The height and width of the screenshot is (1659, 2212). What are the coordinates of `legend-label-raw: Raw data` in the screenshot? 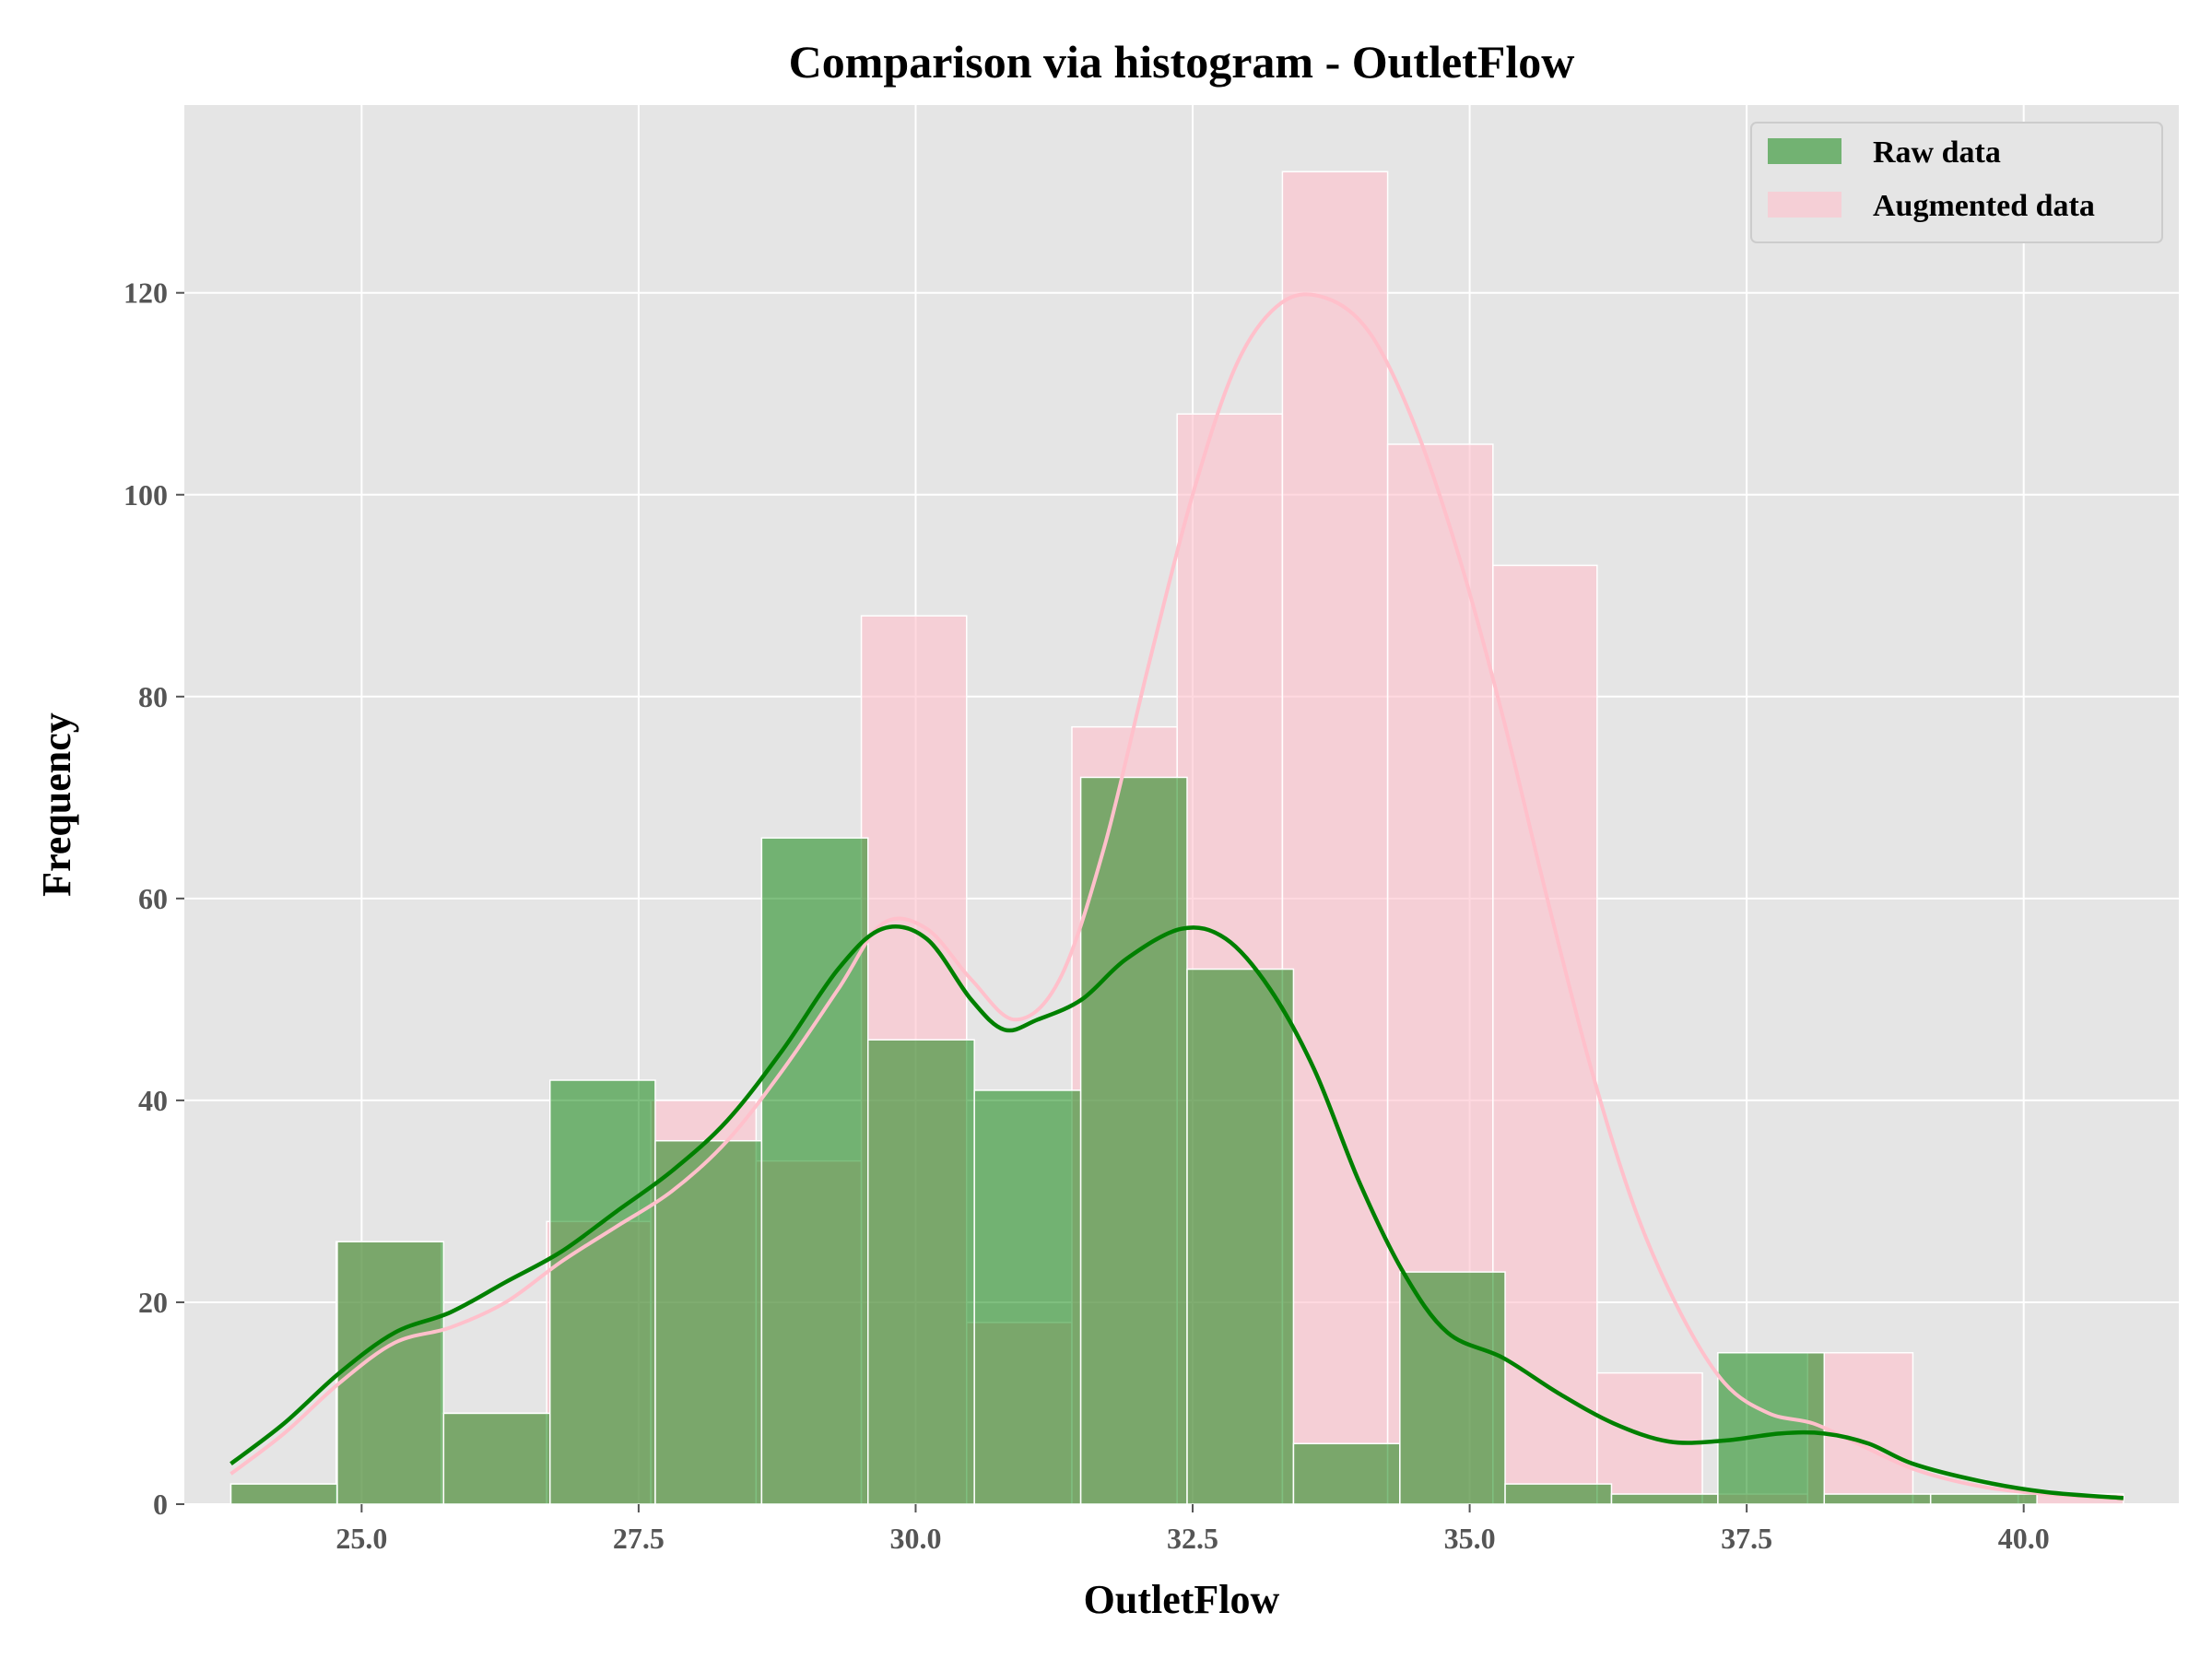 It's located at (1937, 152).